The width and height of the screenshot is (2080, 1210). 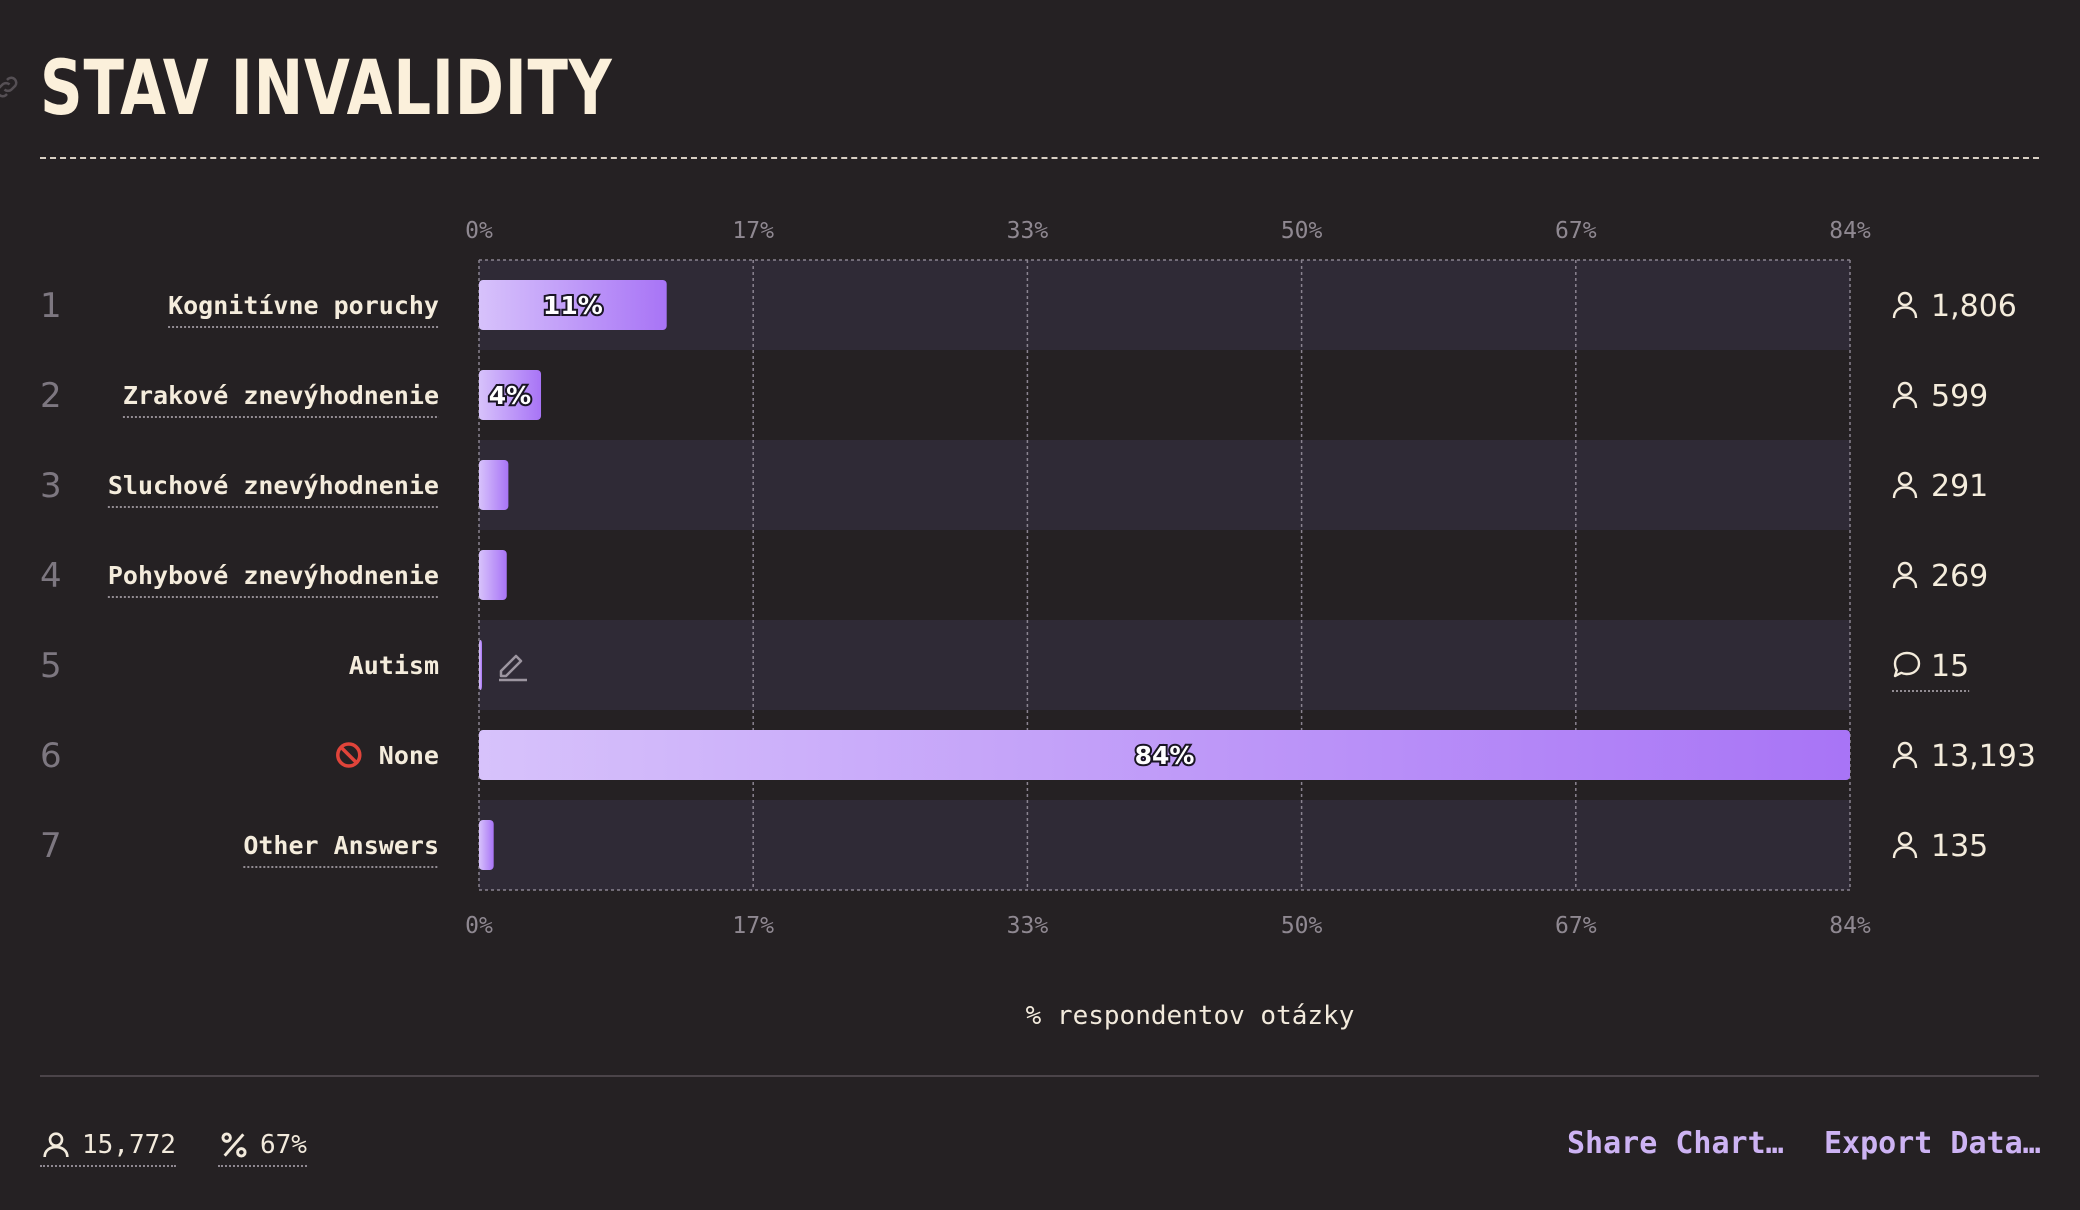 I want to click on edit-icon, so click(x=513, y=668).